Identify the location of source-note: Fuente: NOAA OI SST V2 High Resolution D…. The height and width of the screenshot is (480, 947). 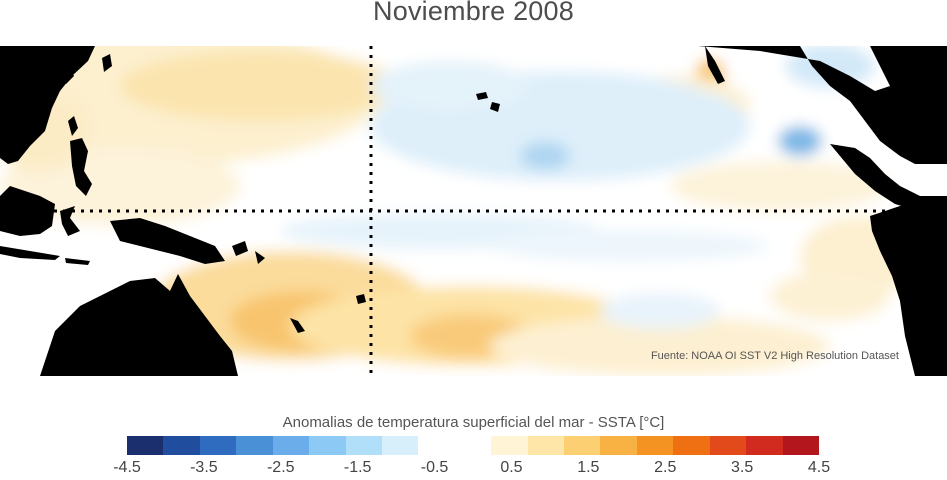
(774, 356).